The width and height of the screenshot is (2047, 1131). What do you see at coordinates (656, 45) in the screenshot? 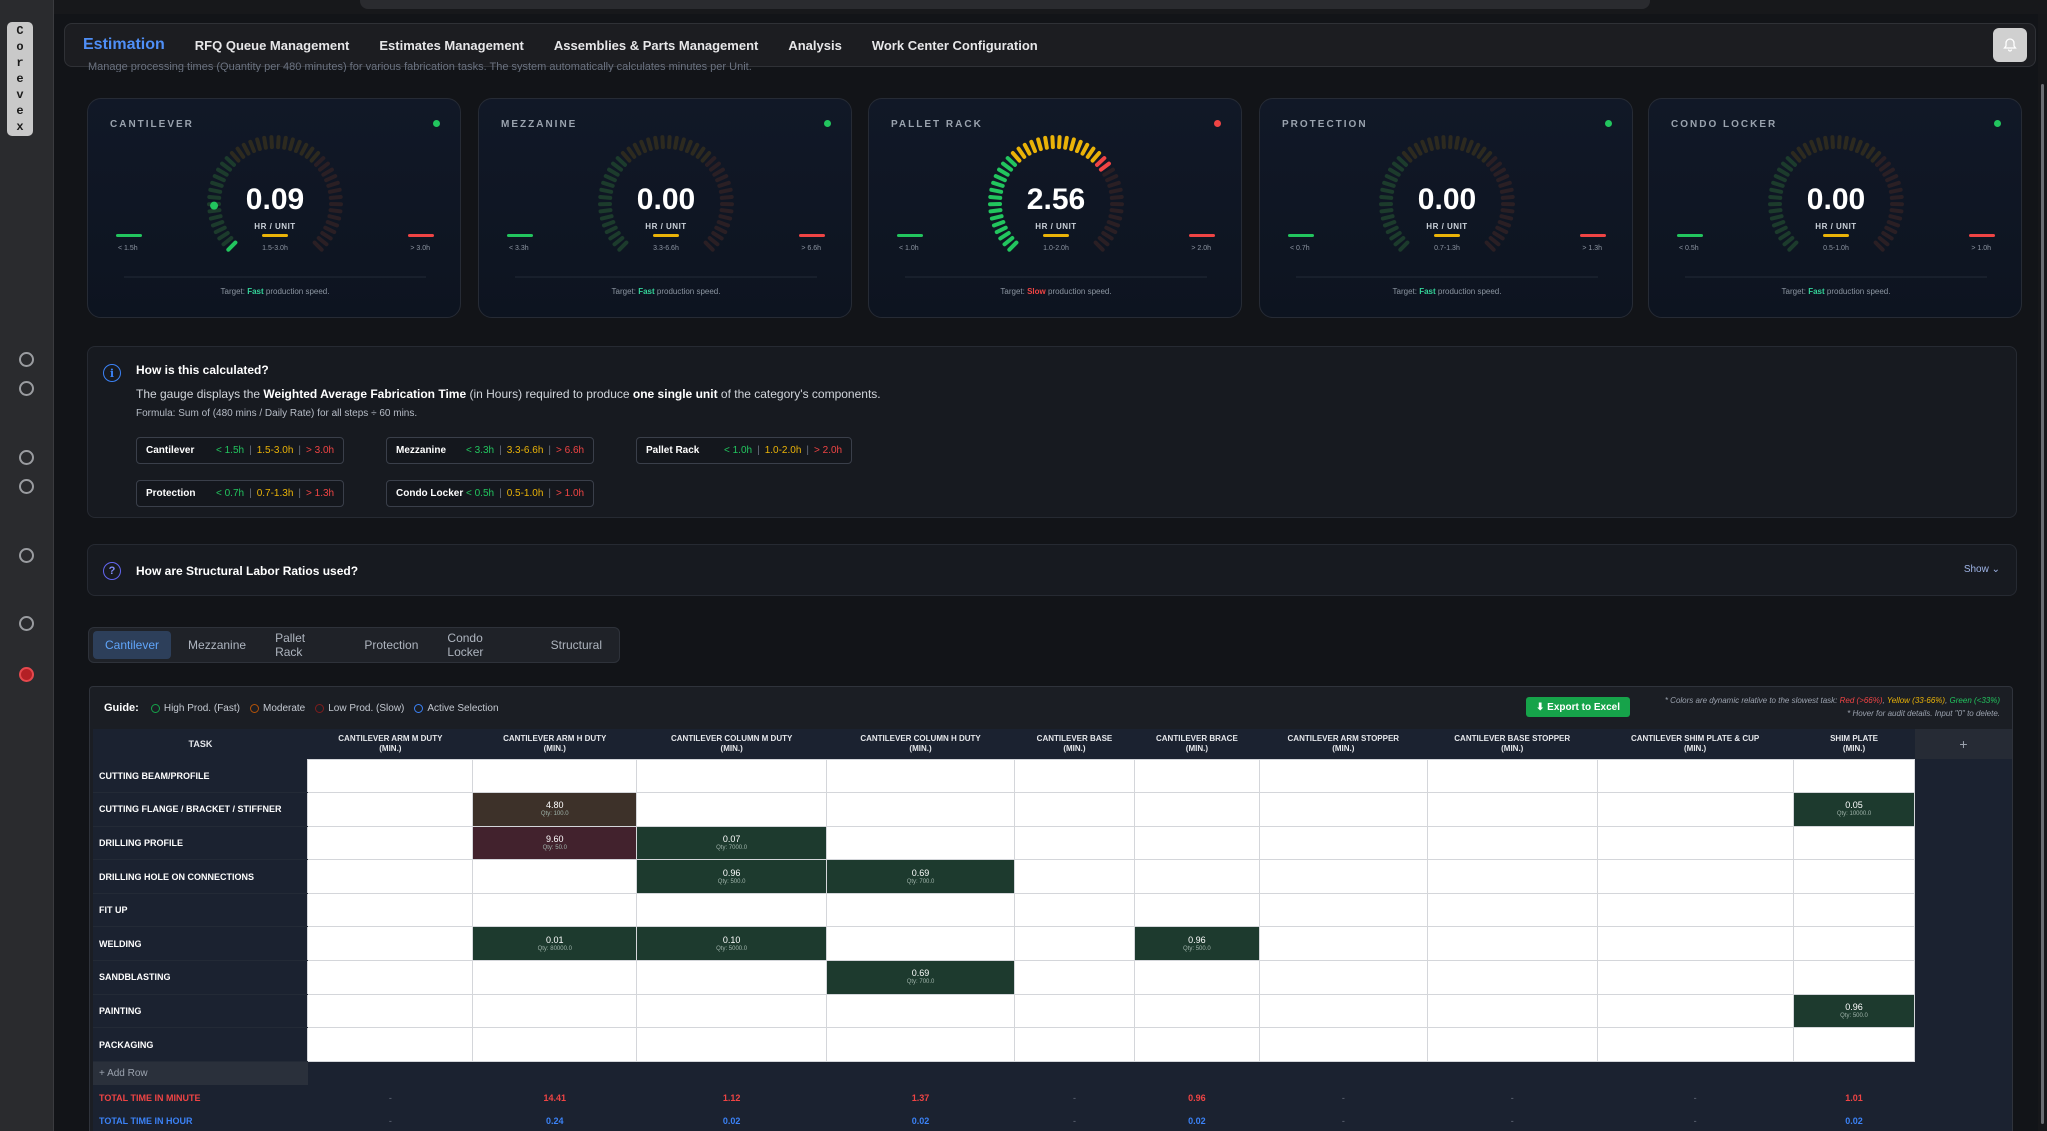
I see `nav-item-assemblies: Assemblies & Parts Management` at bounding box center [656, 45].